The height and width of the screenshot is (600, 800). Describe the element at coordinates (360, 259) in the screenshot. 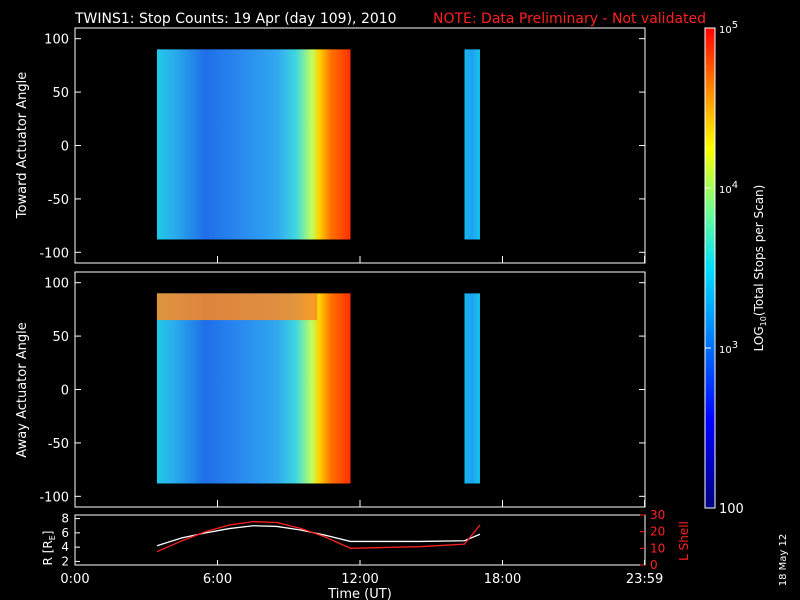

I see `toward-x-ticks` at that location.